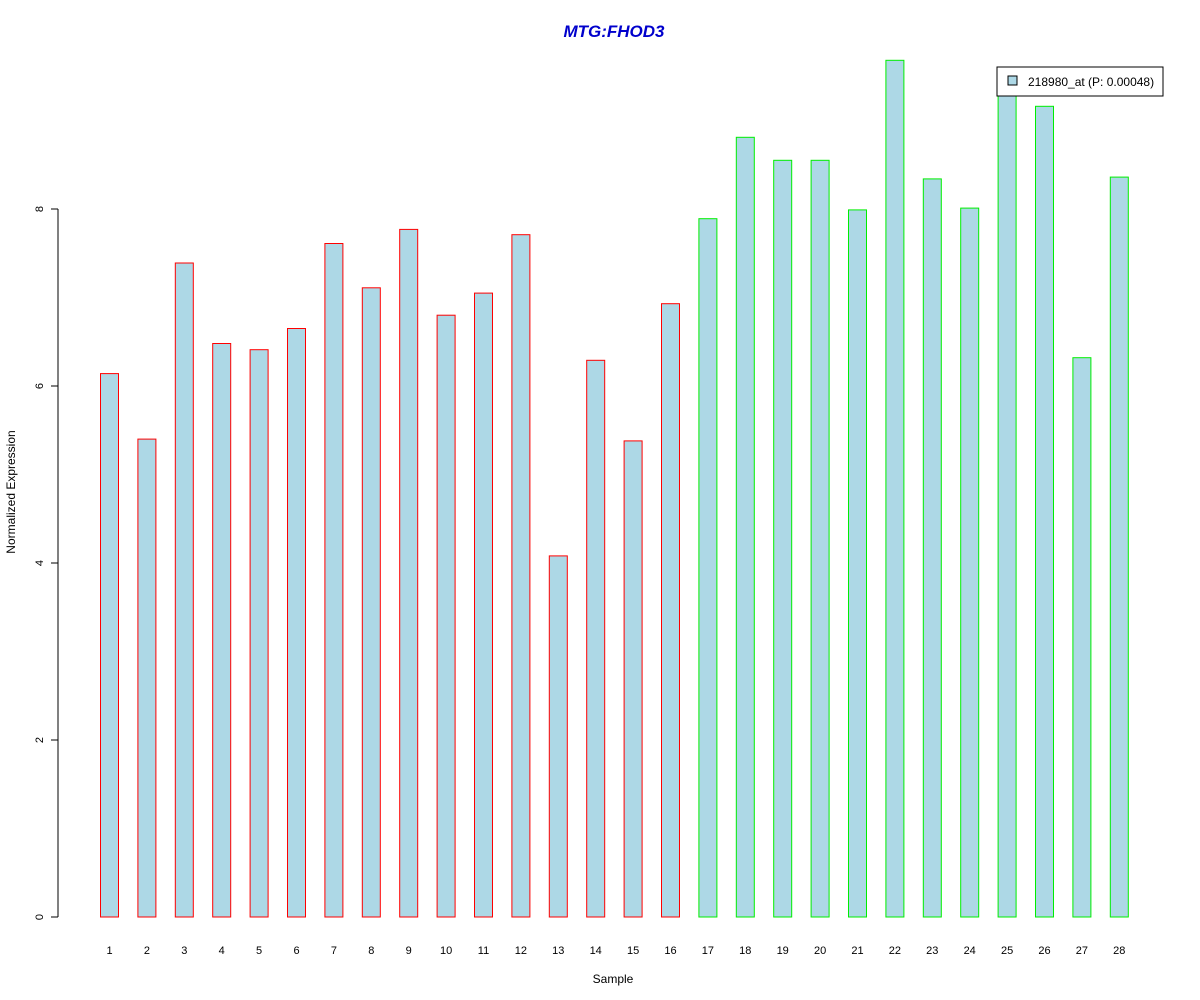 The width and height of the screenshot is (1200, 1000). Describe the element at coordinates (558, 951) in the screenshot. I see `x-tick-label: 13` at that location.